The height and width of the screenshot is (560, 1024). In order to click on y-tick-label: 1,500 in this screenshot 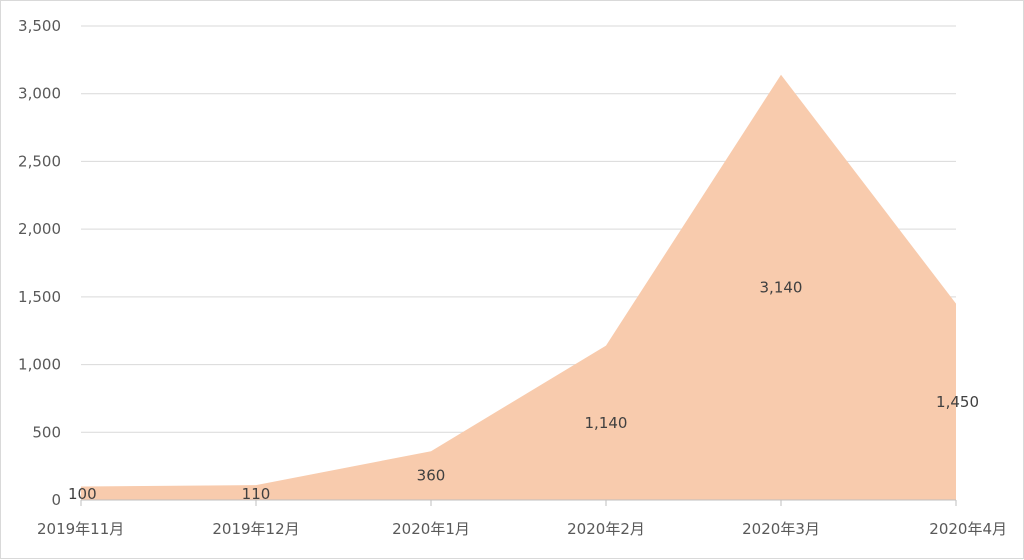, I will do `click(39, 297)`.